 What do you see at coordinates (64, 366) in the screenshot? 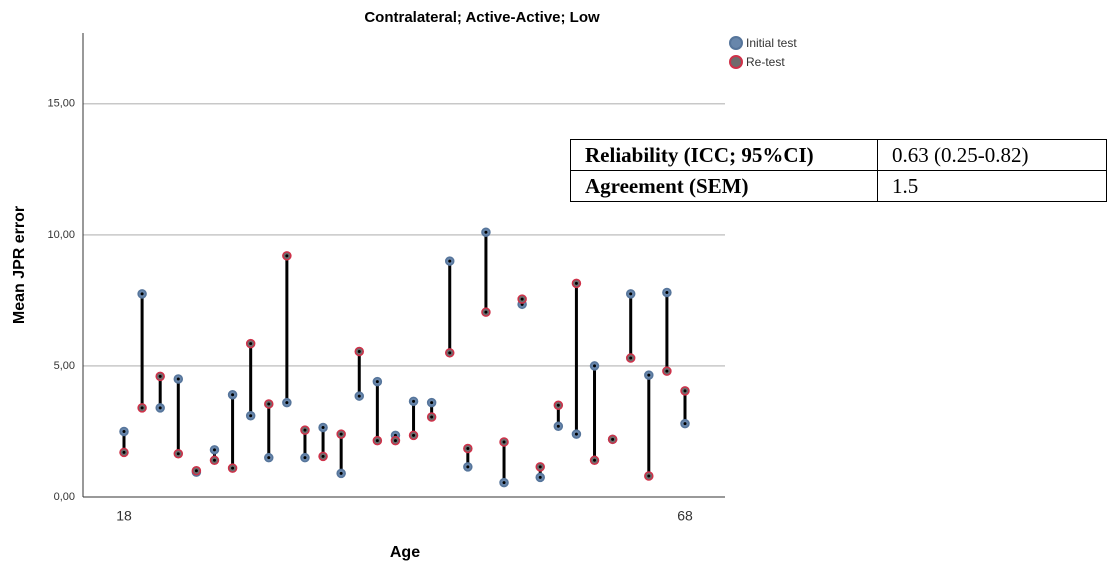
I see `y-tick-label: 5,00` at bounding box center [64, 366].